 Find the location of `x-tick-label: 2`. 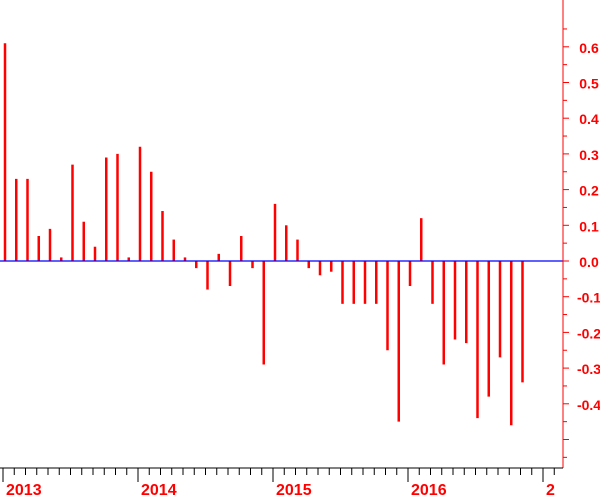

x-tick-label: 2 is located at coordinates (550, 490).